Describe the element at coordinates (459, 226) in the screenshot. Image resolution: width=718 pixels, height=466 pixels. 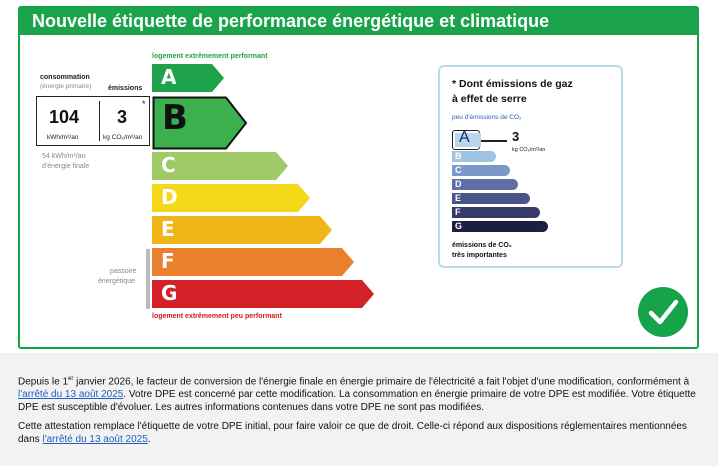
I see `ges-class-letter: G` at that location.